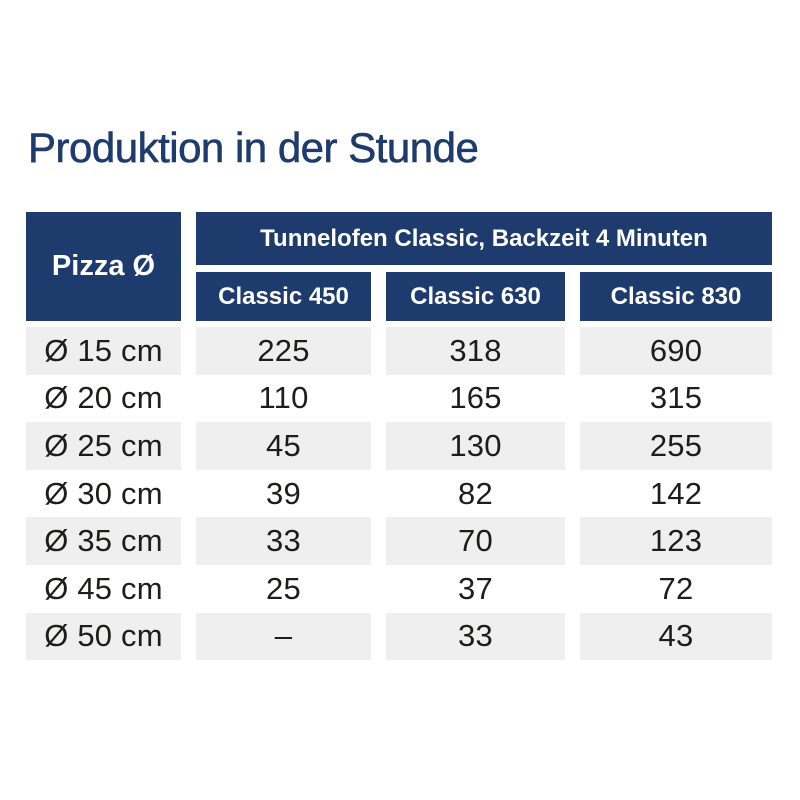 This screenshot has height=800, width=800. Describe the element at coordinates (283, 541) in the screenshot. I see `value-classic-450: 33` at that location.